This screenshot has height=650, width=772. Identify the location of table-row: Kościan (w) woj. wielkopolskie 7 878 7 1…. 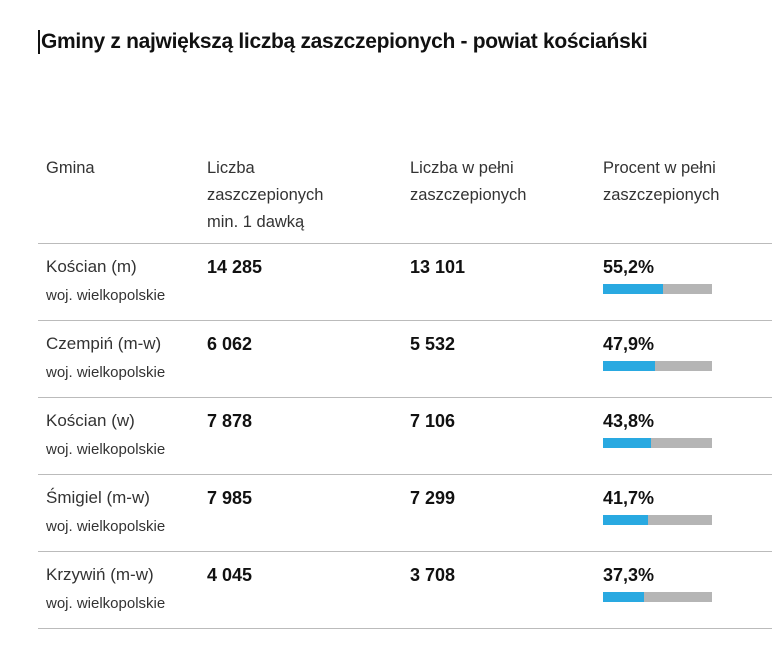
(405, 436).